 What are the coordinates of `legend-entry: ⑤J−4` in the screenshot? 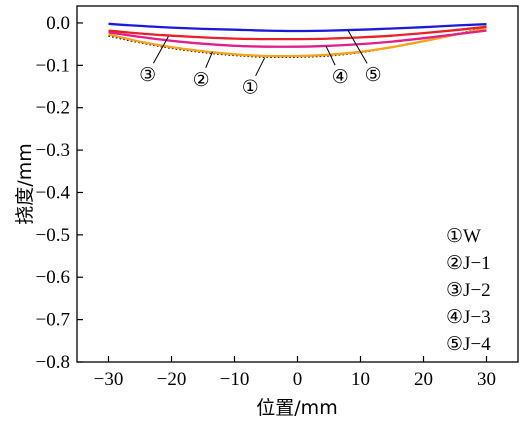 It's located at (468, 344).